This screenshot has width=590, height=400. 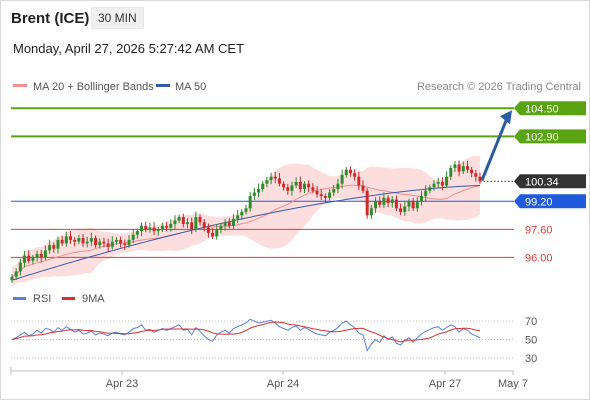 What do you see at coordinates (445, 384) in the screenshot?
I see `x-tick-label: Apr 27` at bounding box center [445, 384].